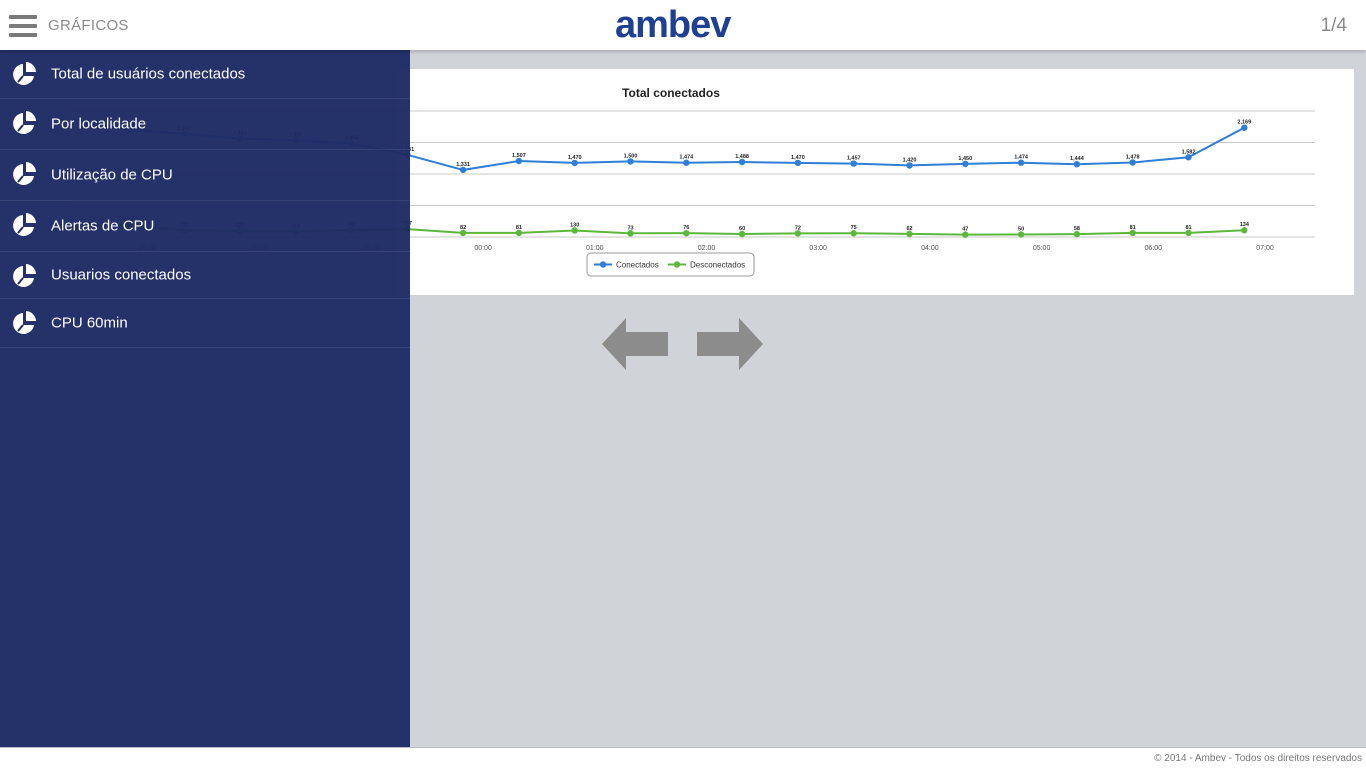 The width and height of the screenshot is (1366, 769). I want to click on menu-toggle-icon, so click(23, 26).